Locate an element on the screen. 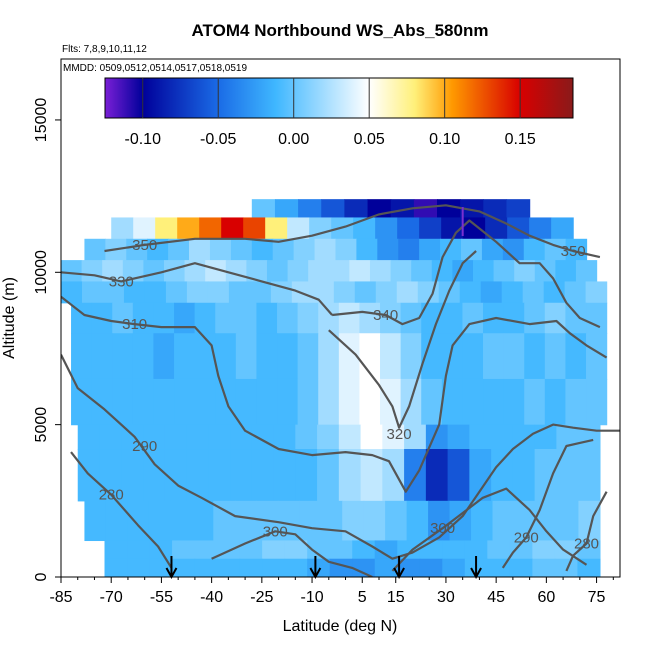  chart-title: ATOM4 Northbound WS_Abs_580nm is located at coordinates (340, 30).